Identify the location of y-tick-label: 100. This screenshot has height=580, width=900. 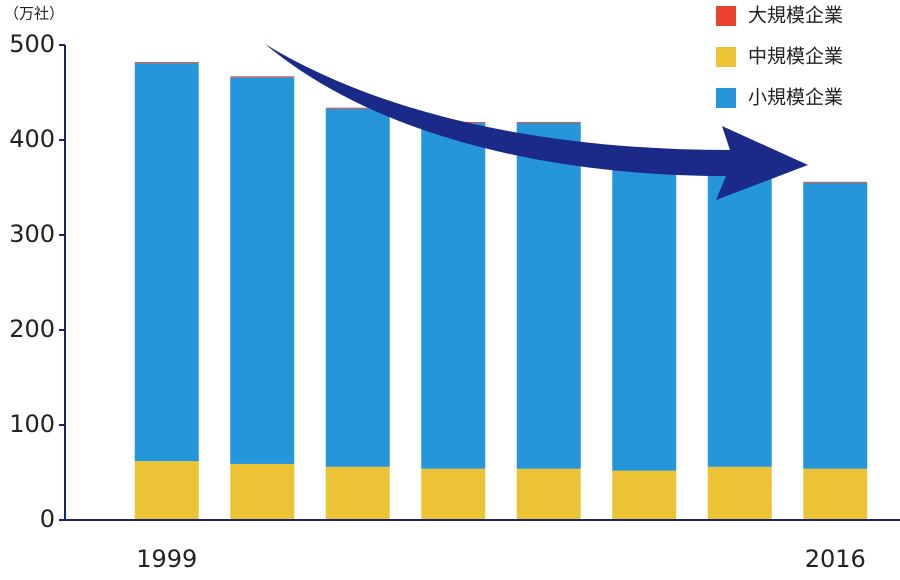
(32, 424).